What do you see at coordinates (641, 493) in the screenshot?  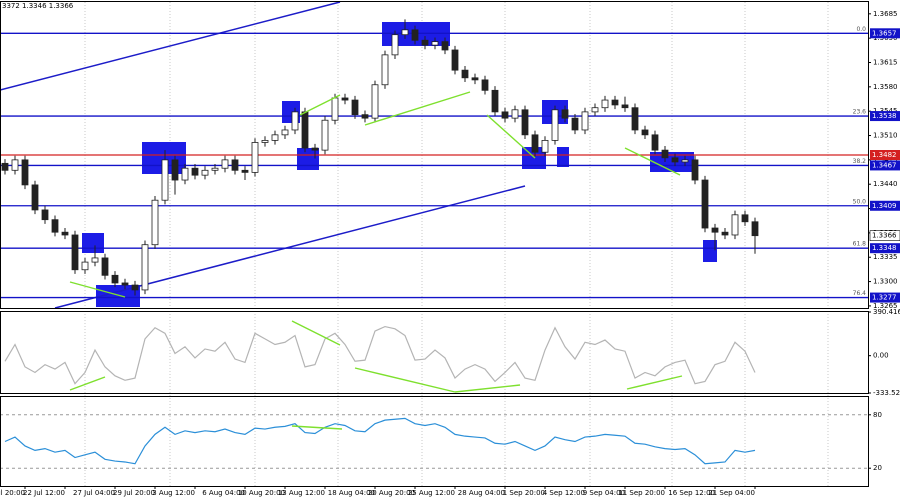 I see `x-tick-label: 11 Sep 20:00` at bounding box center [641, 493].